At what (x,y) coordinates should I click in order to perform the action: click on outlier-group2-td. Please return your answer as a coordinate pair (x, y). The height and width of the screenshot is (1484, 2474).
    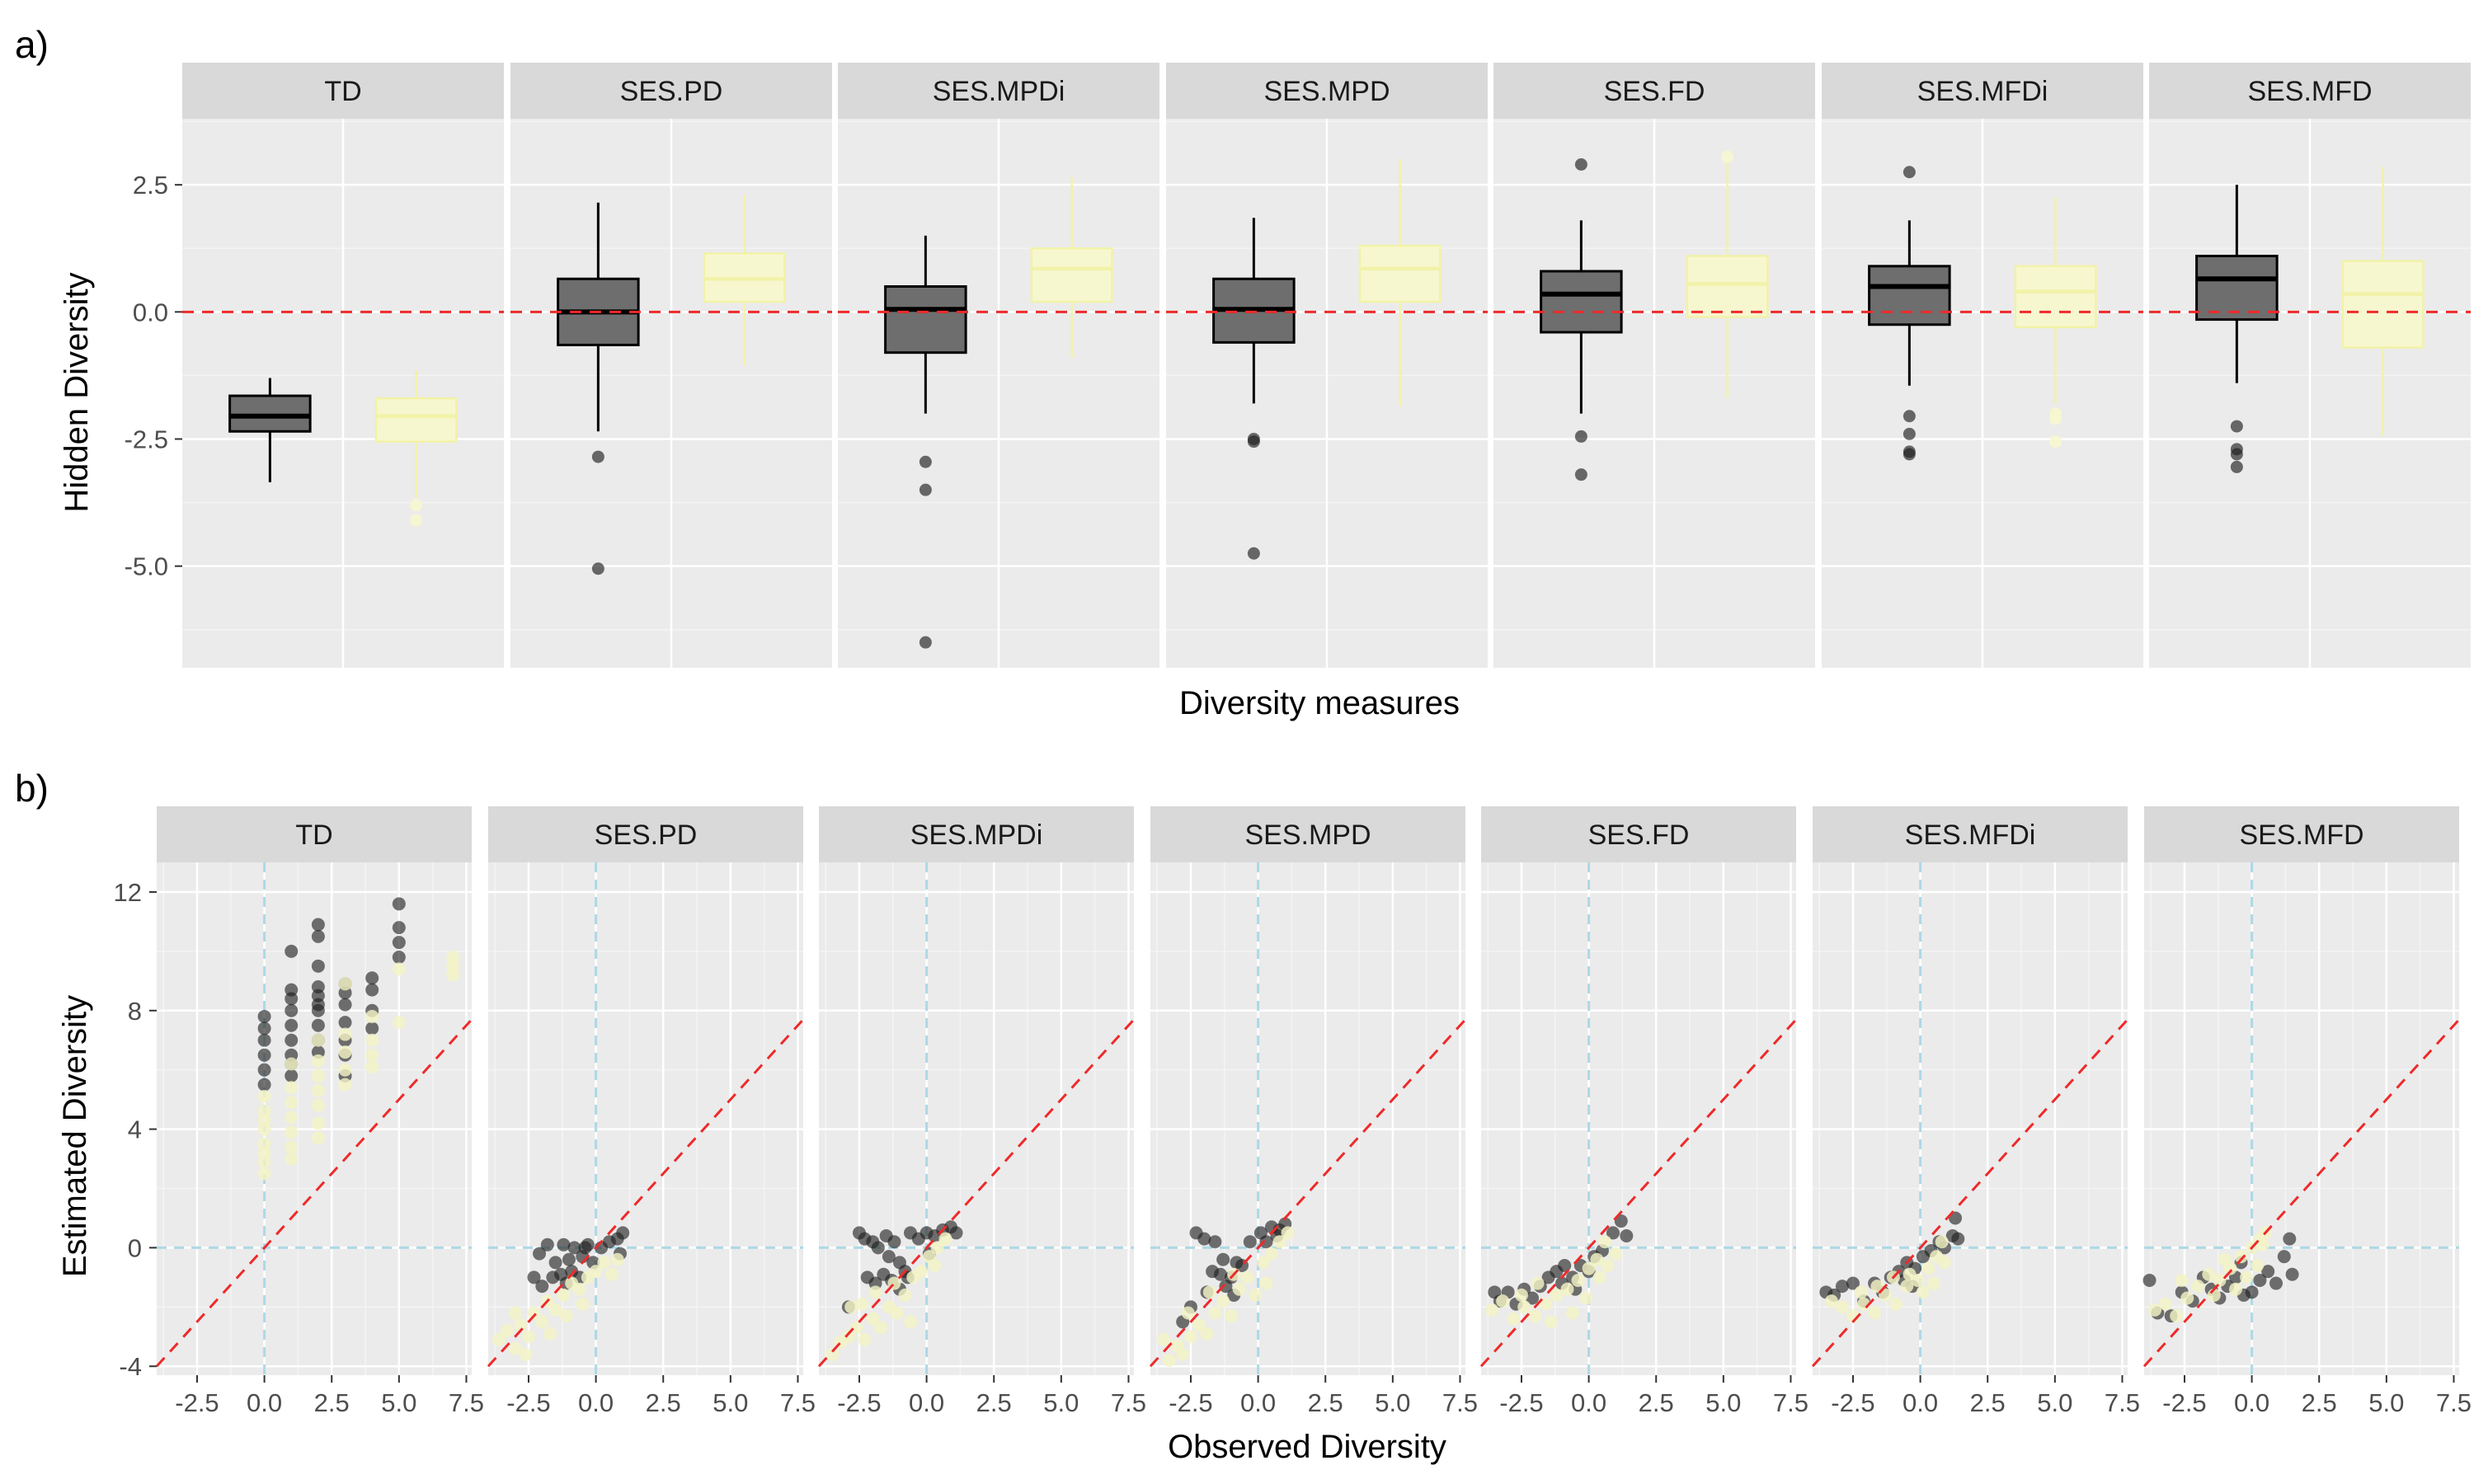
    Looking at the image, I should click on (416, 505).